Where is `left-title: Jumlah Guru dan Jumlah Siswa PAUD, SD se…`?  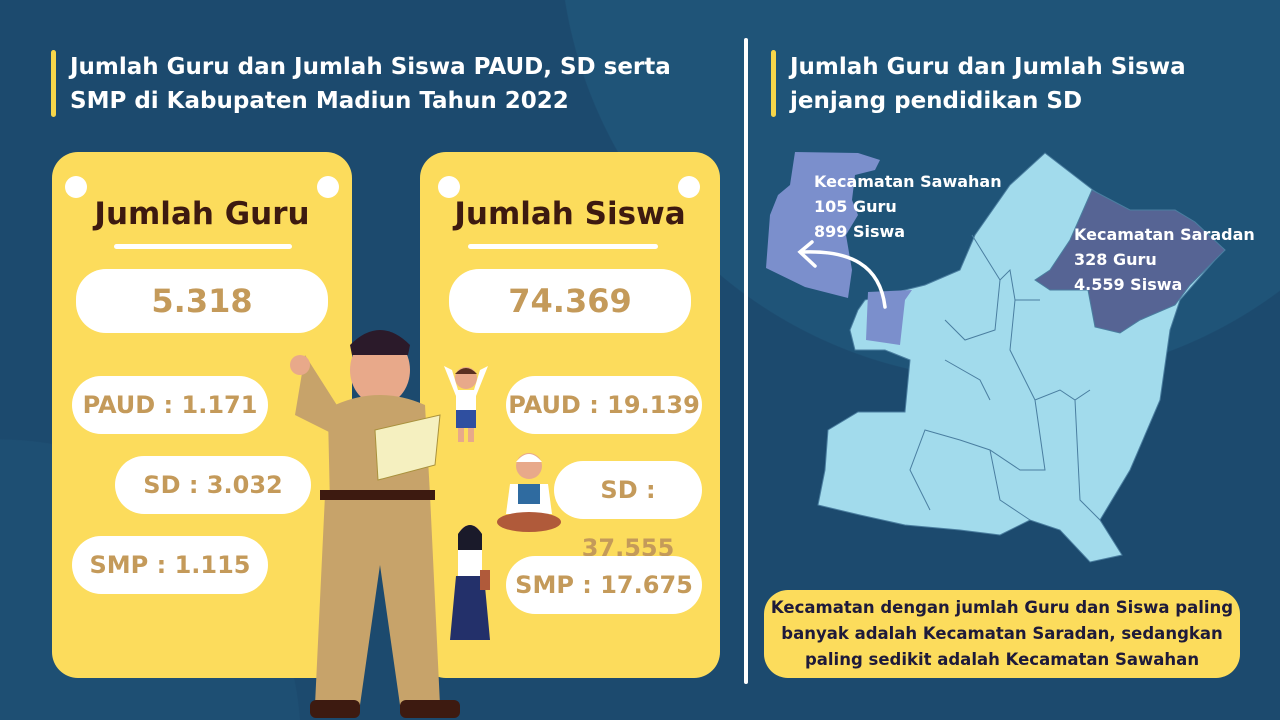 left-title: Jumlah Guru dan Jumlah Siswa PAUD, SD se… is located at coordinates (370, 84).